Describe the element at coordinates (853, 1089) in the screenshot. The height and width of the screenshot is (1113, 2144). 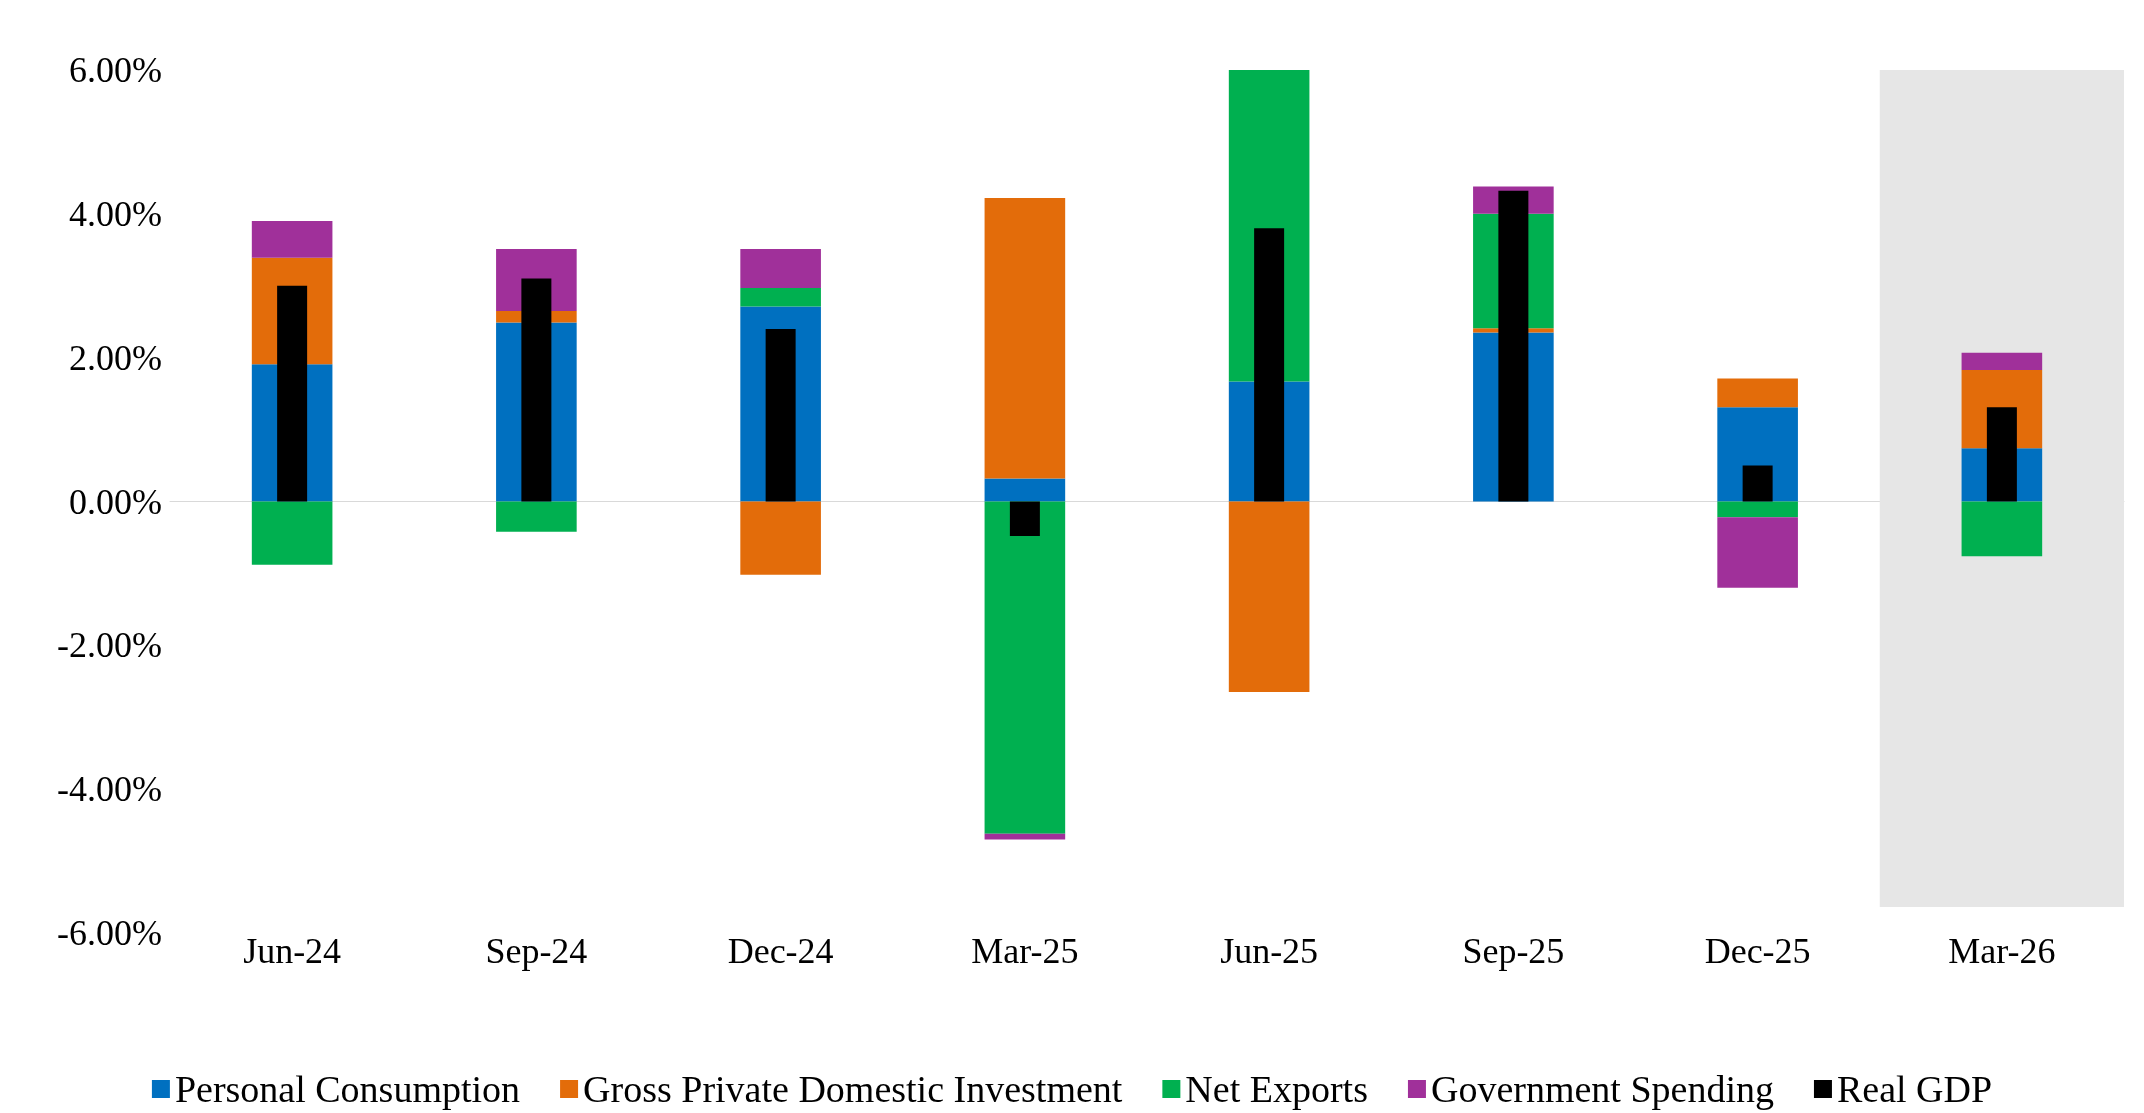
I see `legend-label: Gross Private Domestic Investment` at that location.